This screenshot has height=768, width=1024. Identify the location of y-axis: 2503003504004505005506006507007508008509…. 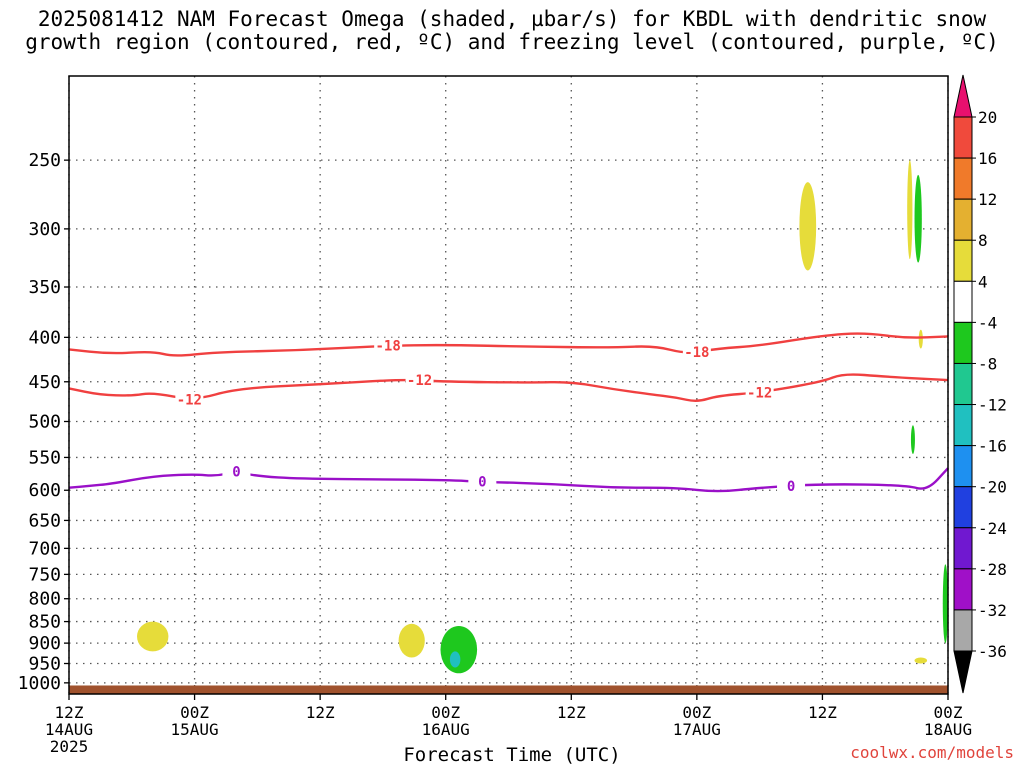
(43, 422).